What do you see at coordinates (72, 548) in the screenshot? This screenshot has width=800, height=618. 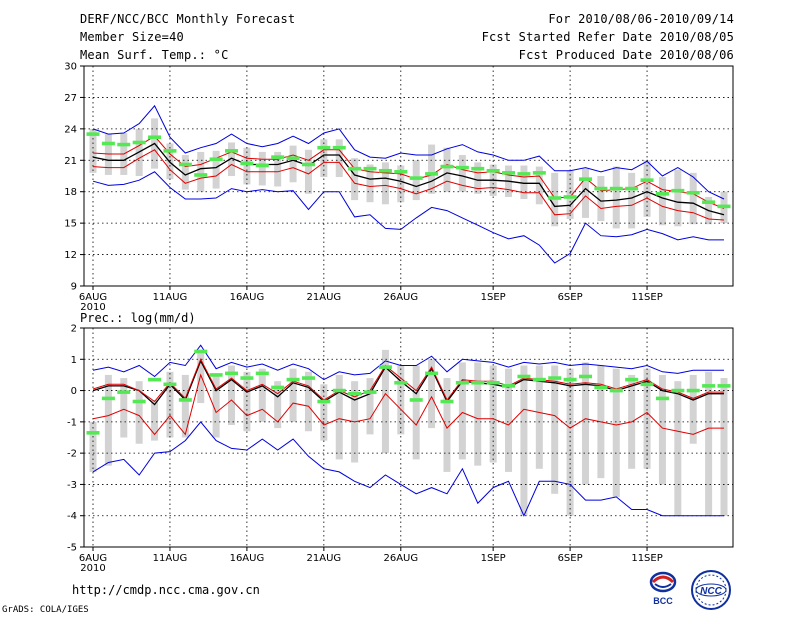 I see `y-tick-label: -5` at bounding box center [72, 548].